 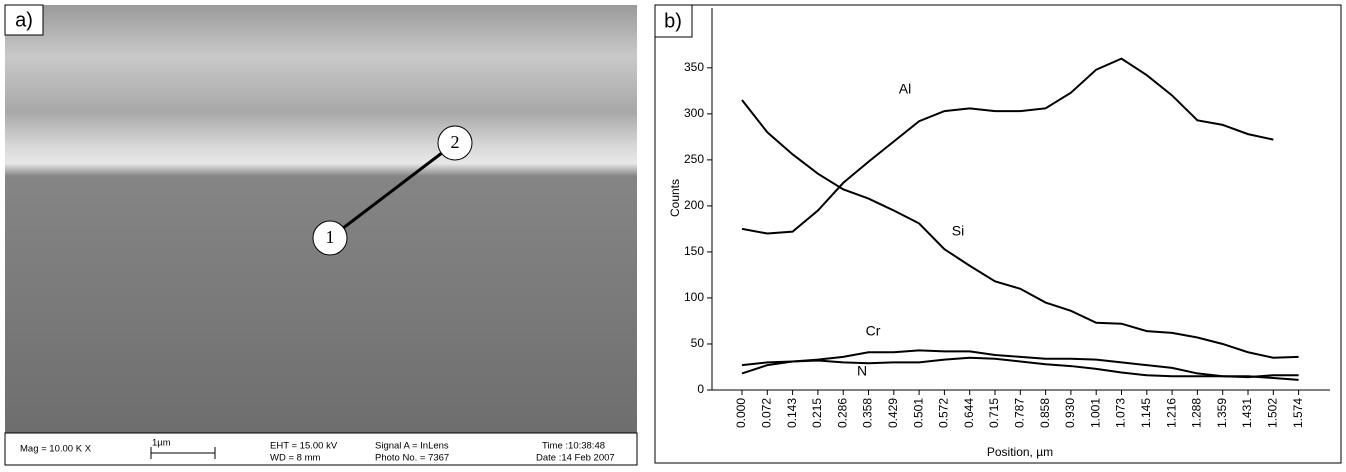 What do you see at coordinates (1171, 413) in the screenshot?
I see `x-tick-label: 1.216` at bounding box center [1171, 413].